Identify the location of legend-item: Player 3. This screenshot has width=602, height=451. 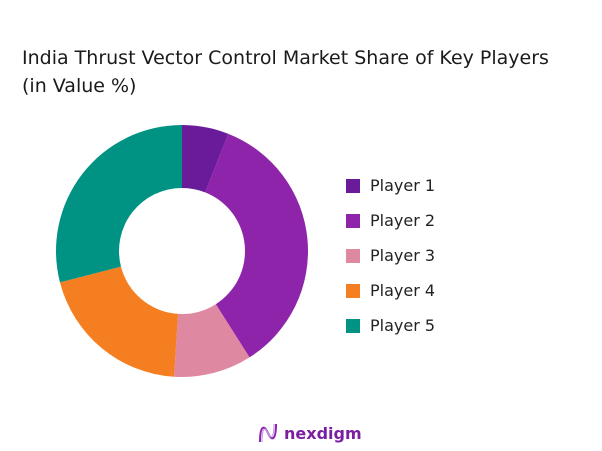
(390, 255).